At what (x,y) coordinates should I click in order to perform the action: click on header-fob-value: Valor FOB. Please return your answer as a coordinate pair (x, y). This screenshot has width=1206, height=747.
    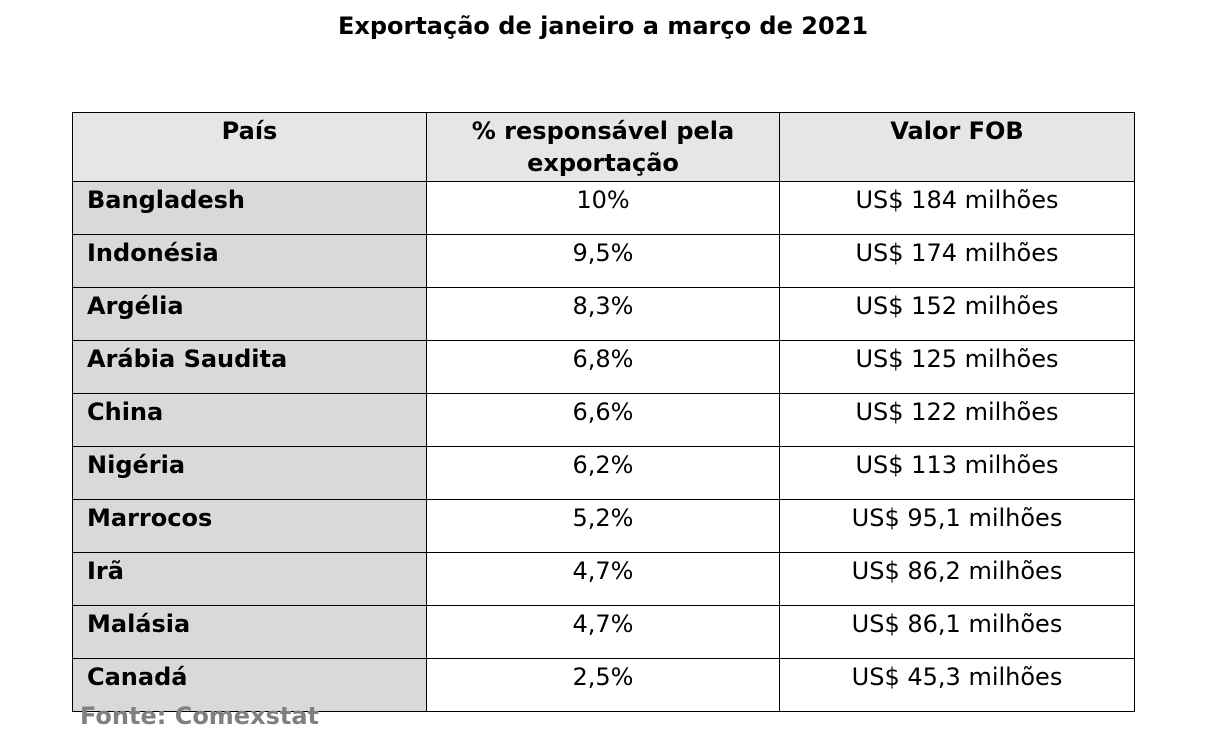
    Looking at the image, I should click on (957, 147).